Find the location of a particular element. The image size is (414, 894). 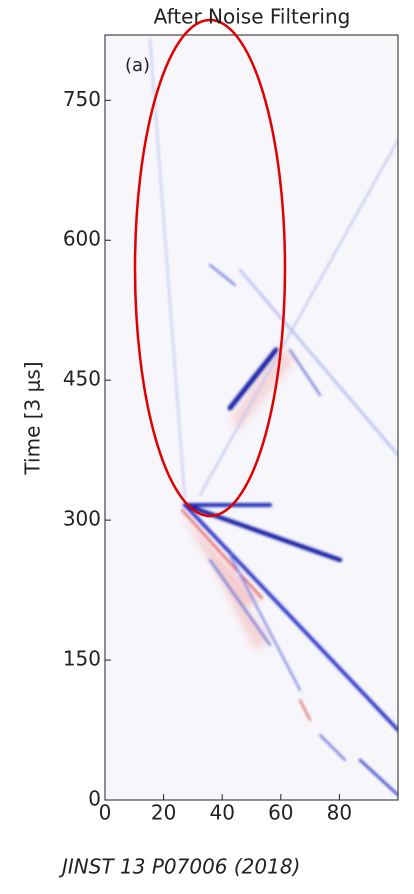

y-tick-label: 150 is located at coordinates (82, 659).